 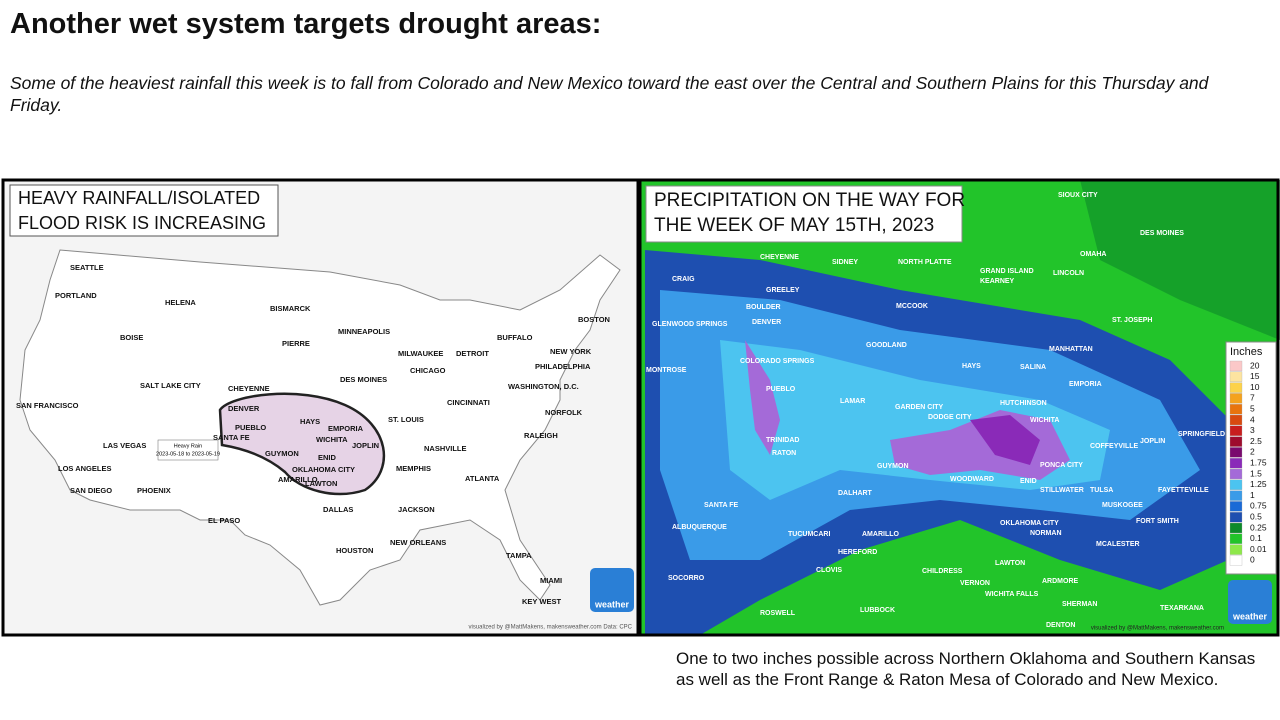 I want to click on city-label: LAWTON, so click(x=321, y=483).